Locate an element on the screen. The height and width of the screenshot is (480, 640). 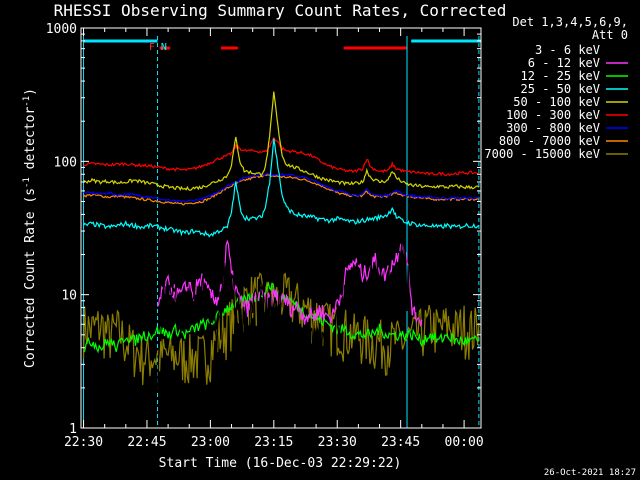
y-axis-label-part: ) is located at coordinates (30, 92).